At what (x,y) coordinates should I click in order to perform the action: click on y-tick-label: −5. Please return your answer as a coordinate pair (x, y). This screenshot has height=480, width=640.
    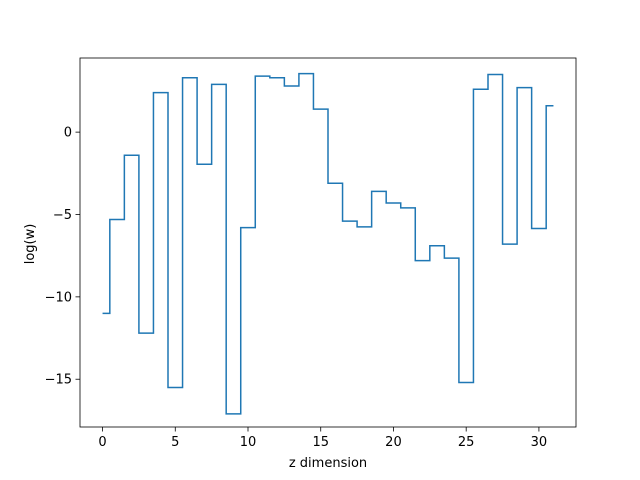
    Looking at the image, I should click on (62, 215).